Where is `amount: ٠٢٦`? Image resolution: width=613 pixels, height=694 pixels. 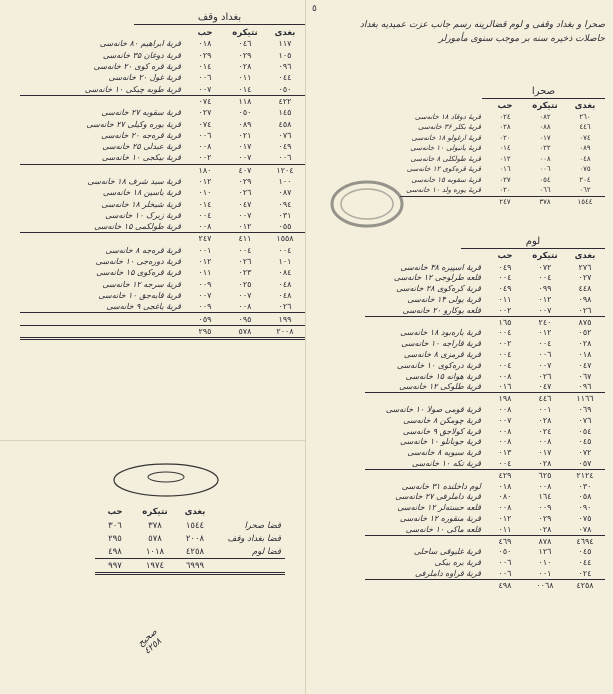 amount: ٠٢٦ is located at coordinates (285, 307).